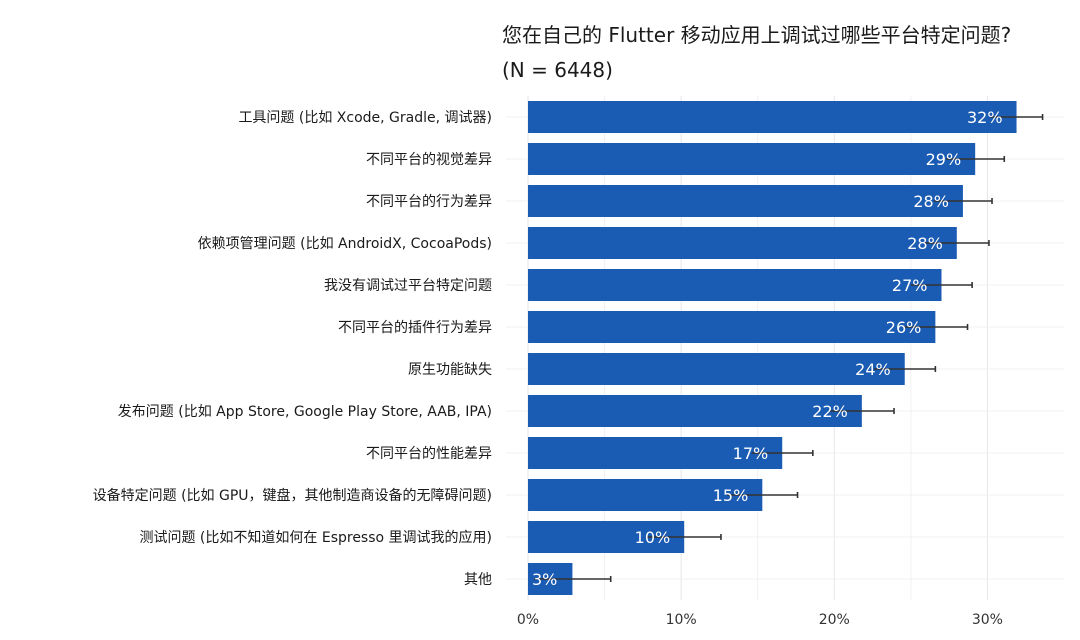 Image resolution: width=1080 pixels, height=640 pixels. Describe the element at coordinates (528, 620) in the screenshot. I see `x-tick-label: 0%` at that location.